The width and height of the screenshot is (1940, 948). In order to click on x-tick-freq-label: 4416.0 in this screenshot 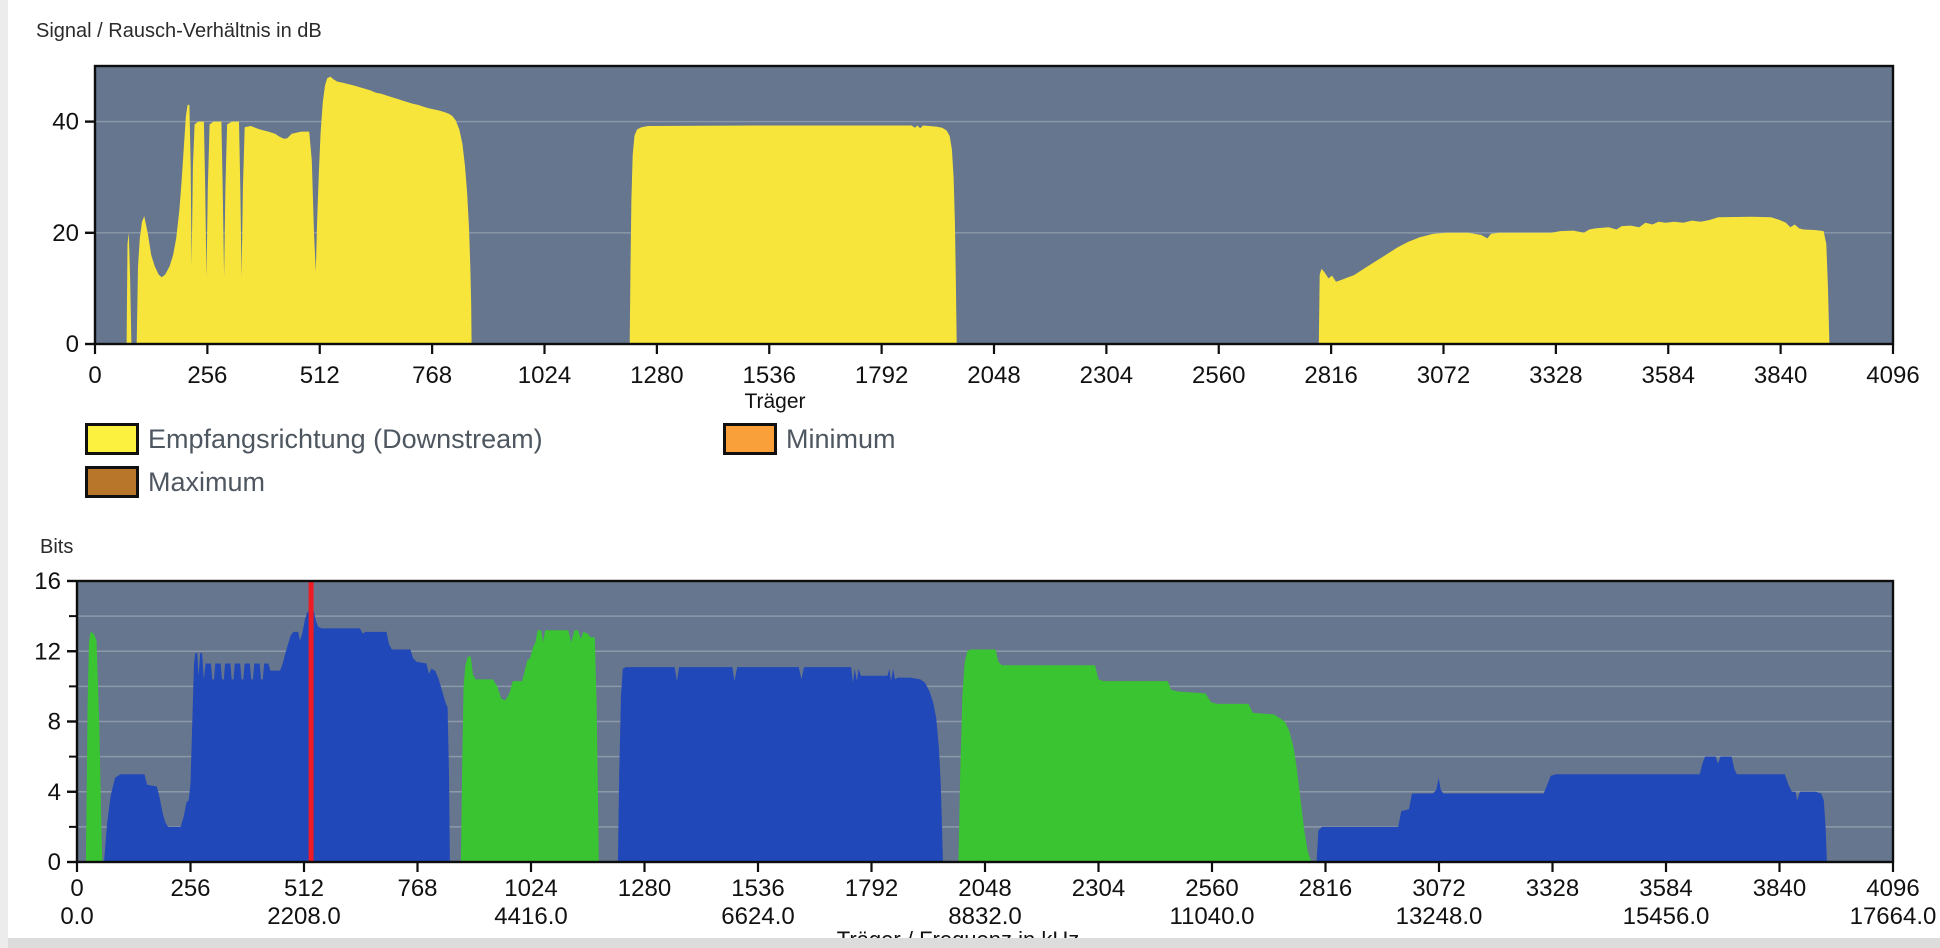, I will do `click(530, 916)`.